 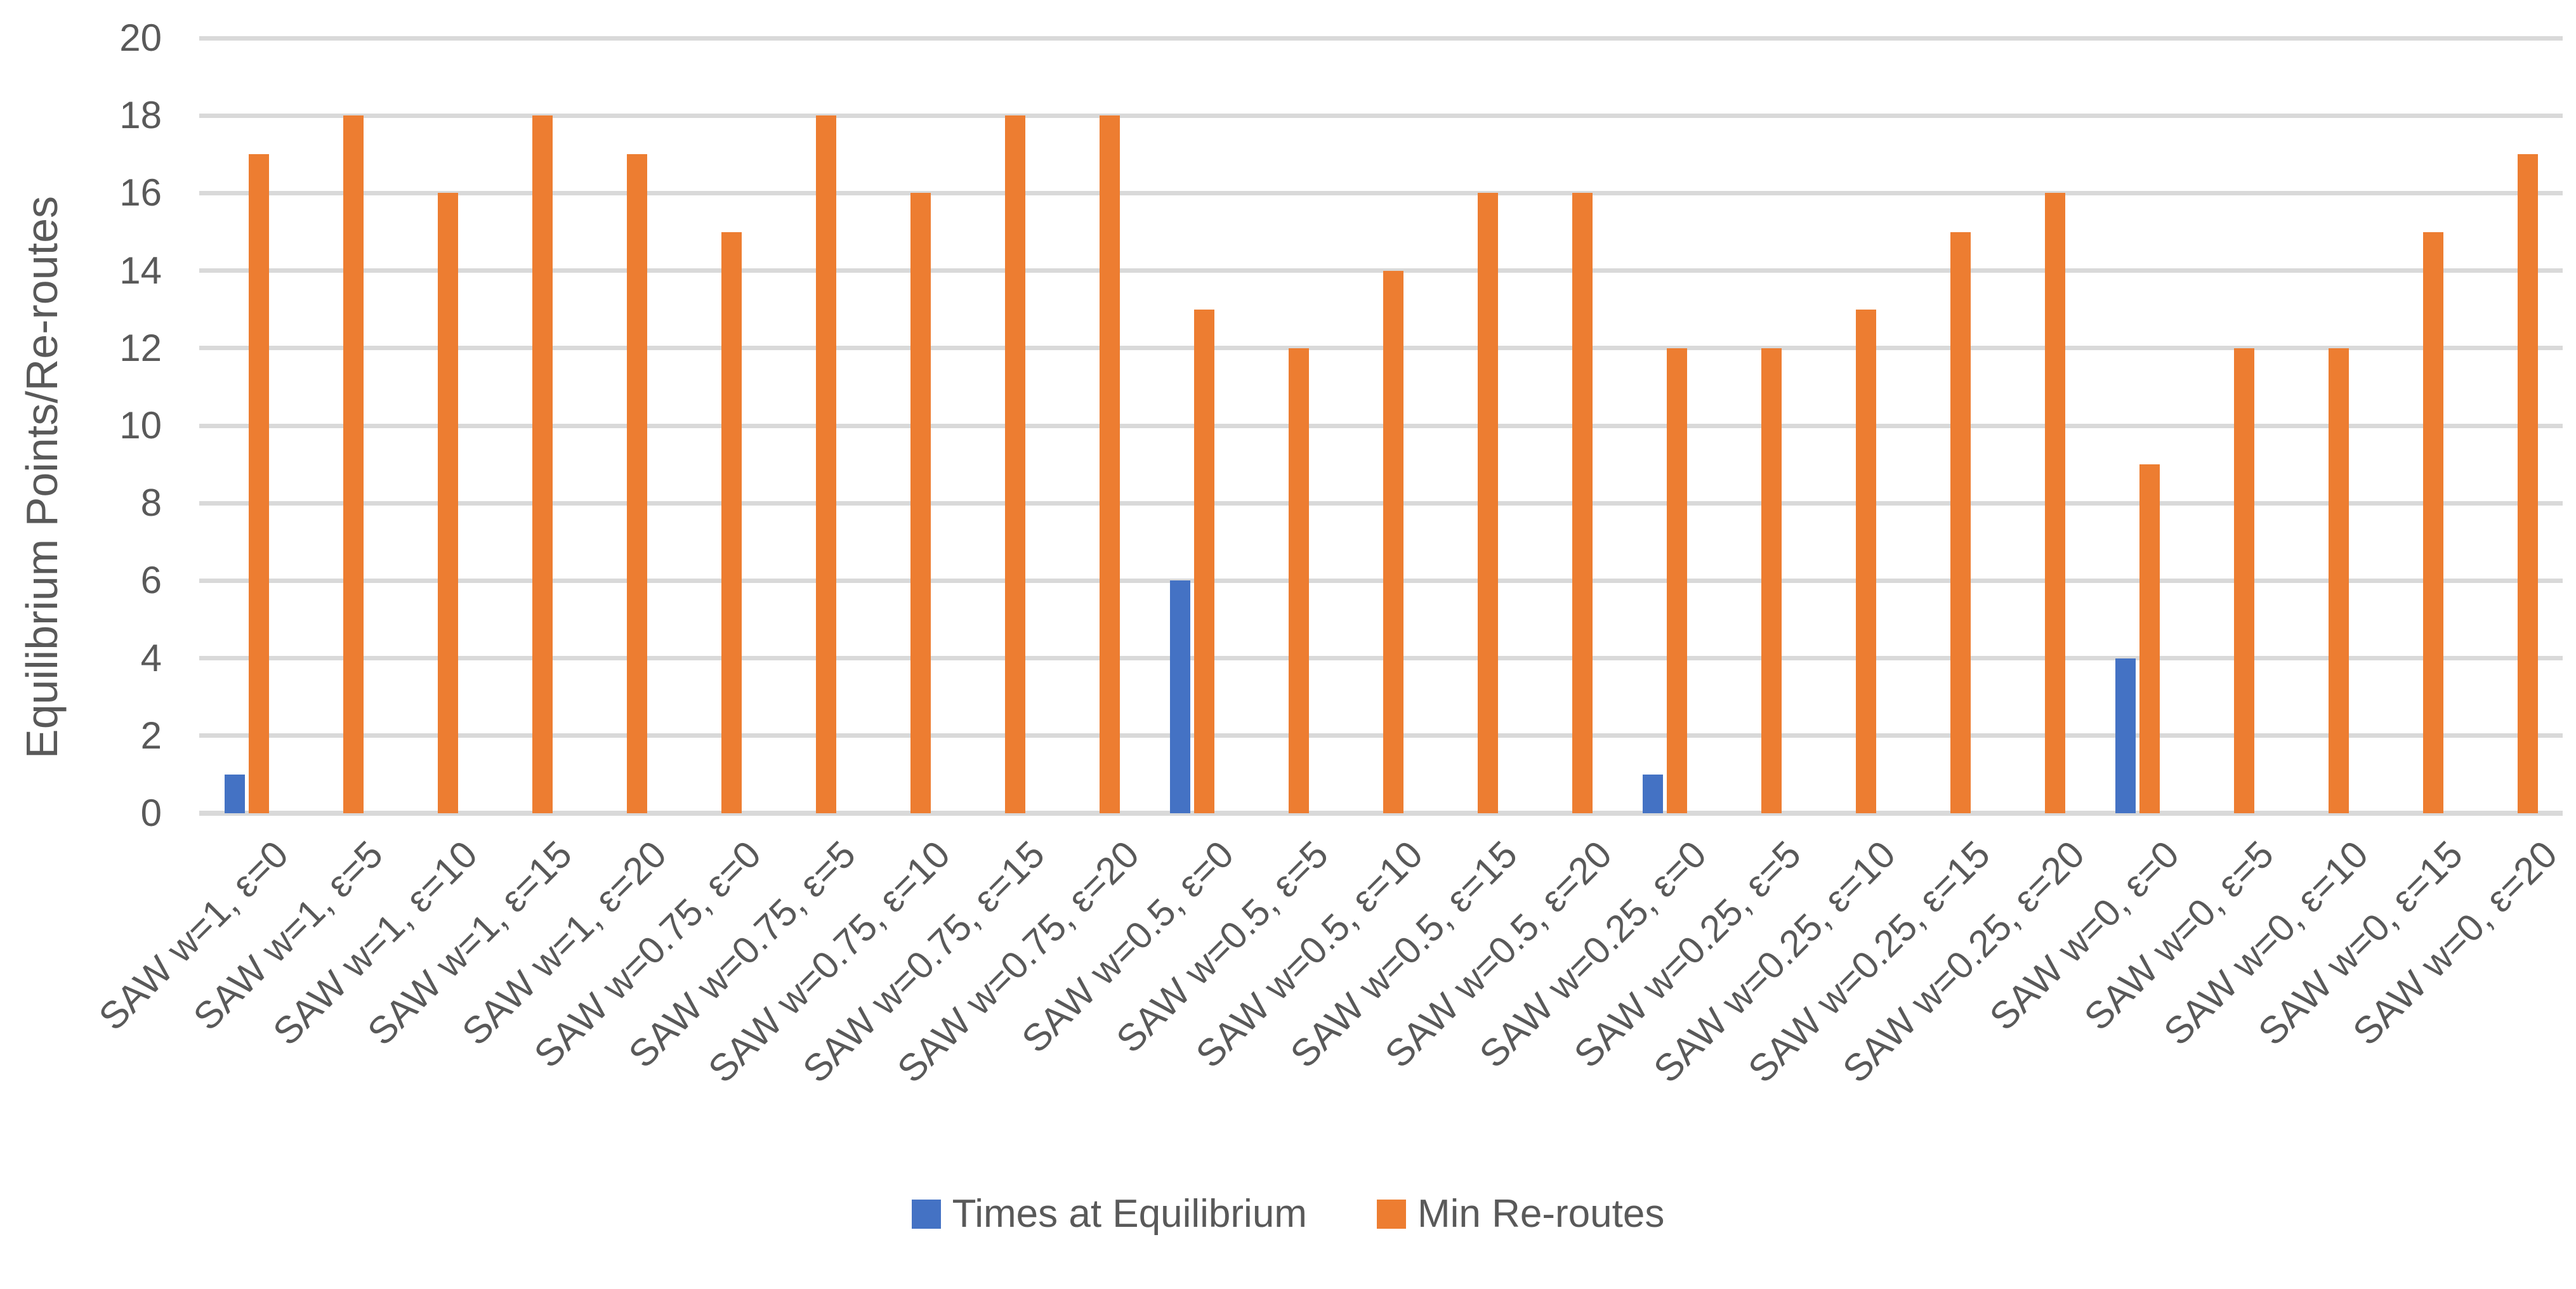 What do you see at coordinates (1381, 813) in the screenshot?
I see `x-axis-line` at bounding box center [1381, 813].